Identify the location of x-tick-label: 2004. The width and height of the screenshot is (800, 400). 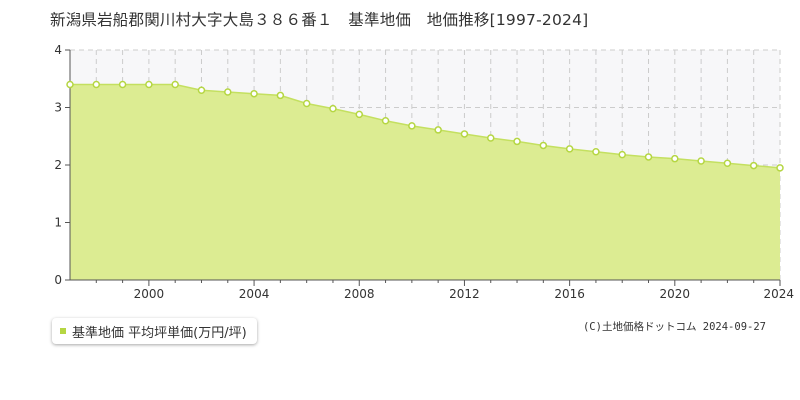
(254, 294).